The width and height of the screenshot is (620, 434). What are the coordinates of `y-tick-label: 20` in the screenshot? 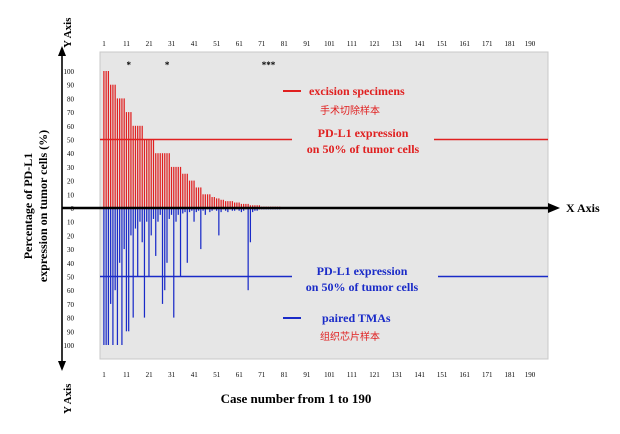 It's located at (71, 236).